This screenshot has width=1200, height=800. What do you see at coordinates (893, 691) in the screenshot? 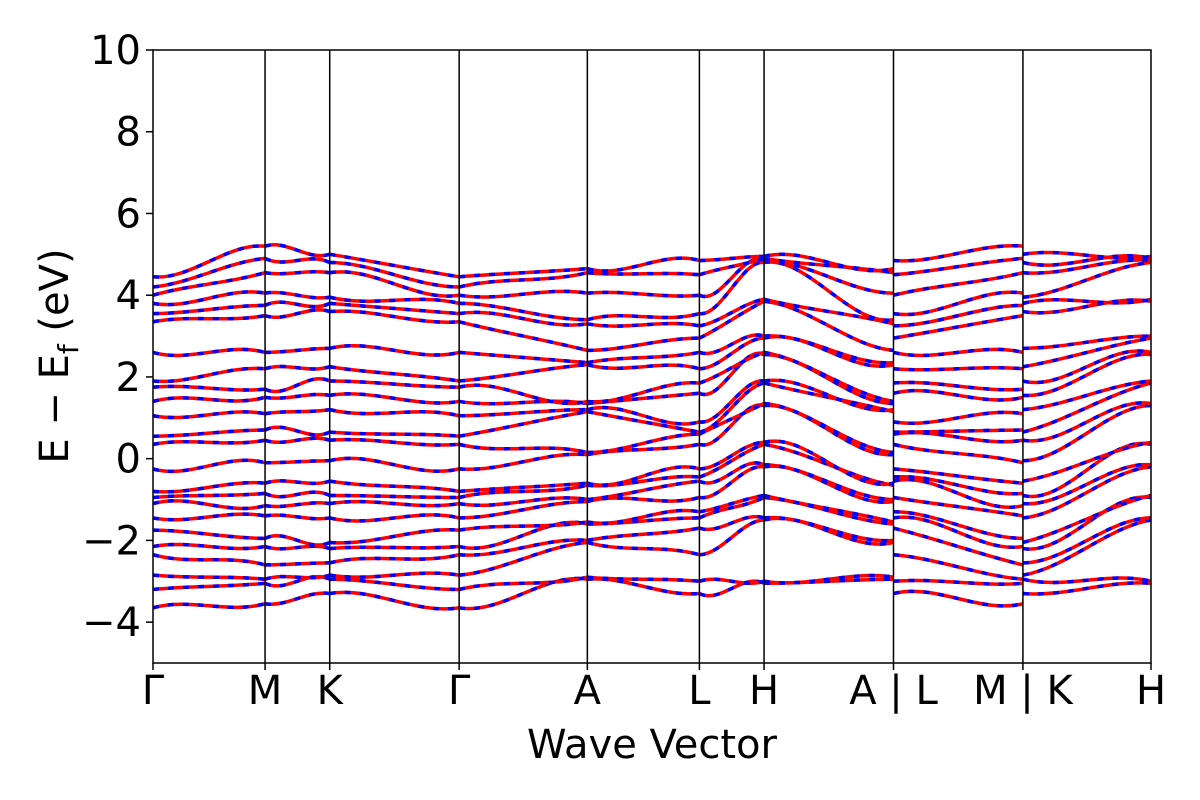
I see `x-tick-label: A | L` at bounding box center [893, 691].